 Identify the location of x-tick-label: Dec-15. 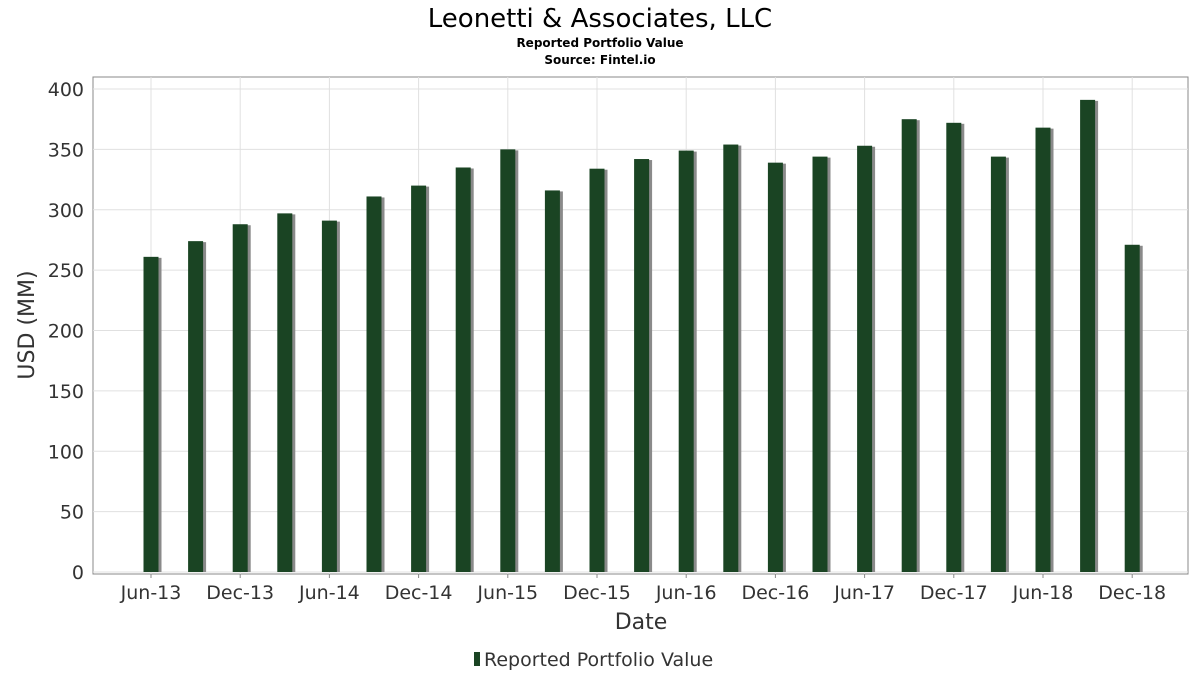
(597, 593).